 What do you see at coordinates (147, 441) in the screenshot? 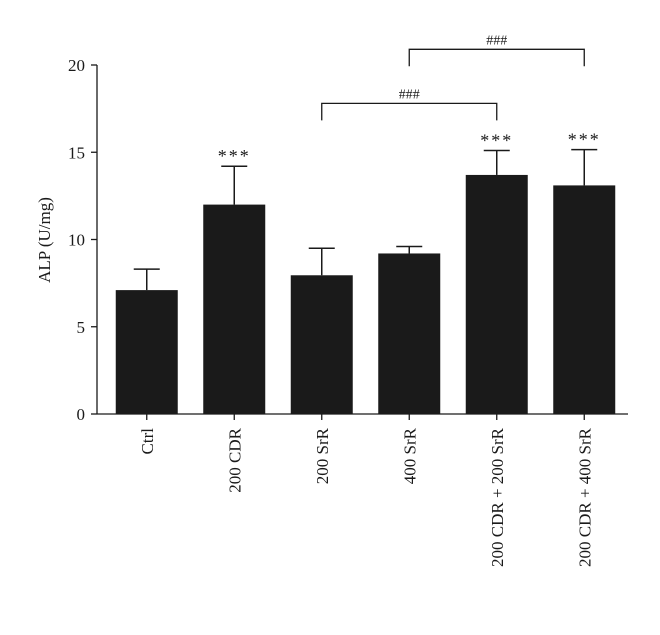
I see `x-tick-label: Ctrl` at bounding box center [147, 441].